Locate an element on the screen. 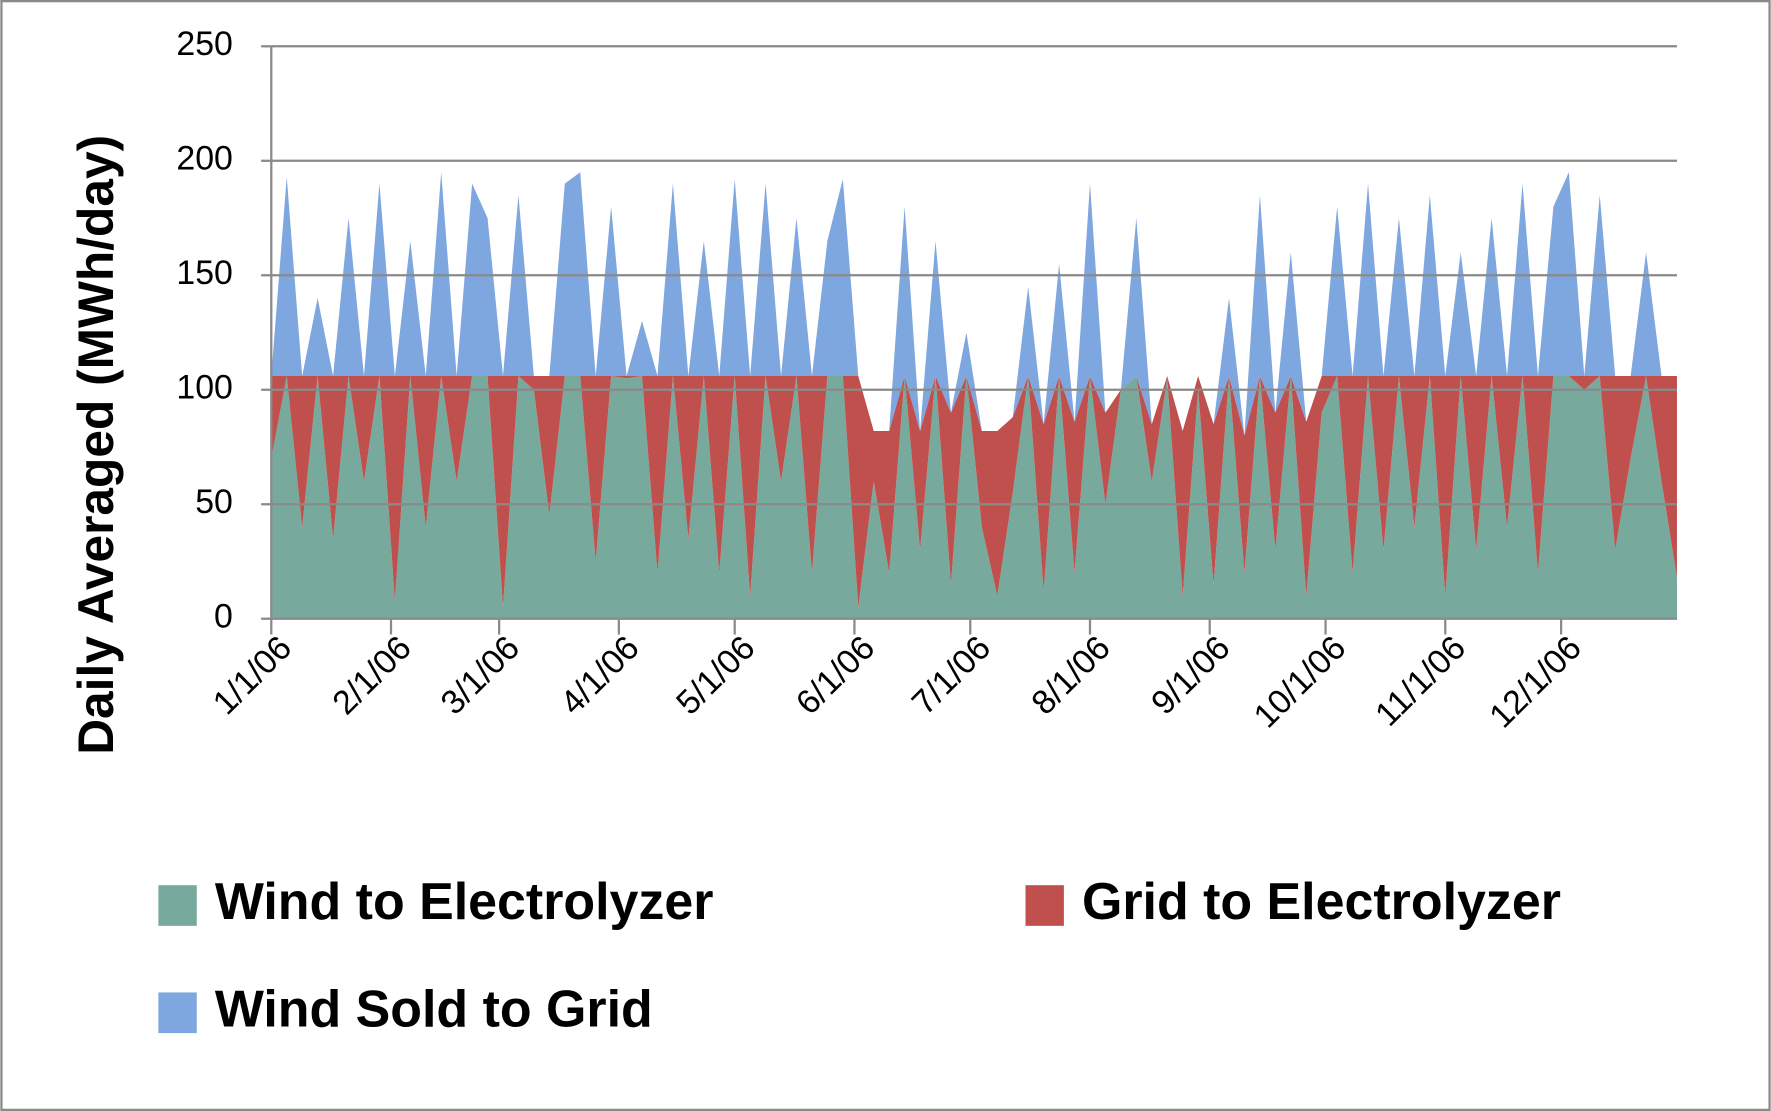 The width and height of the screenshot is (1771, 1111). y-tick-label: 250 is located at coordinates (204, 44).